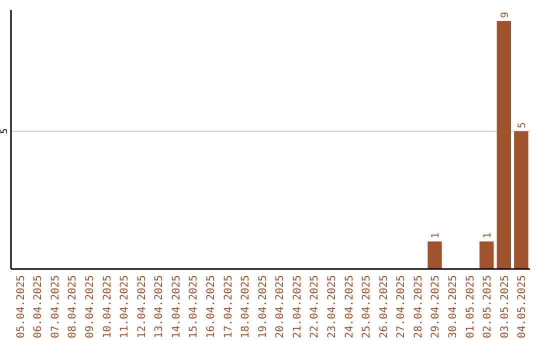  Describe the element at coordinates (366, 306) in the screenshot. I see `x-tick-label: 25.04.2025` at that location.